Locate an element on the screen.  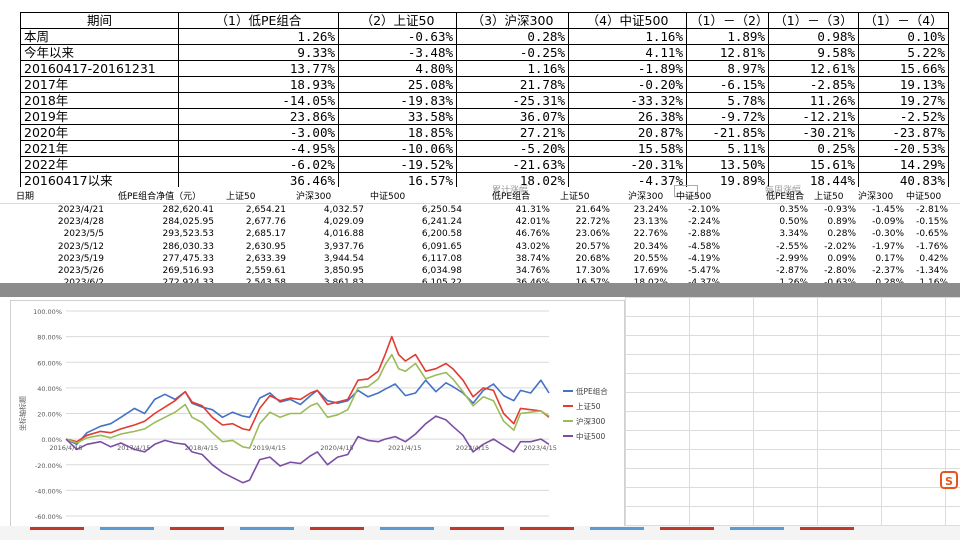
y-tick-label: 0.00% is located at coordinates (51, 440).